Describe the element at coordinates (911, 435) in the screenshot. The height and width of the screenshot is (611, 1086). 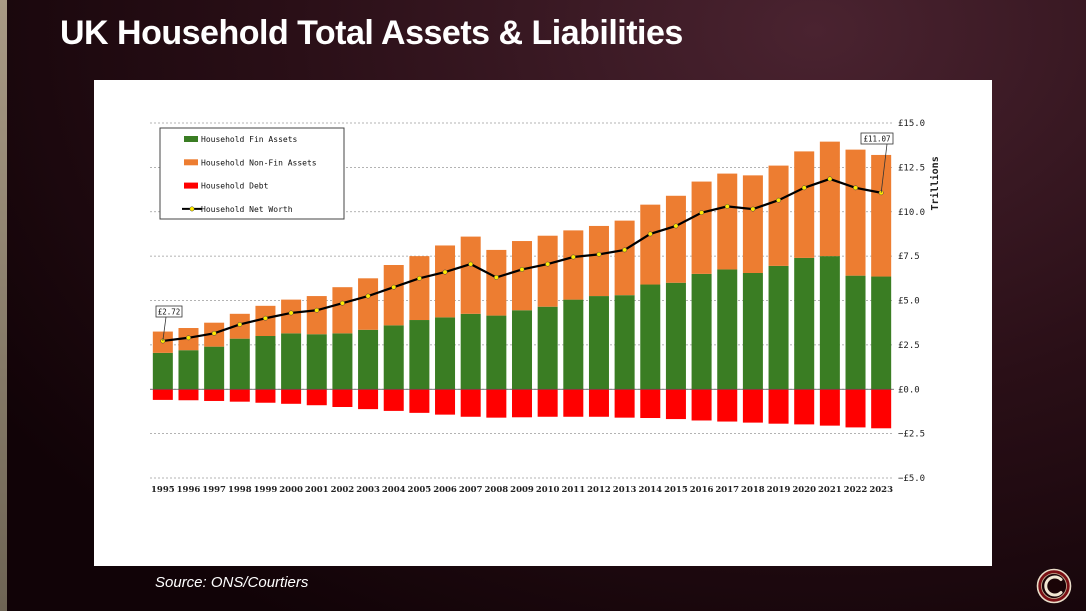
I see `y-tick-label: −£2.5` at that location.